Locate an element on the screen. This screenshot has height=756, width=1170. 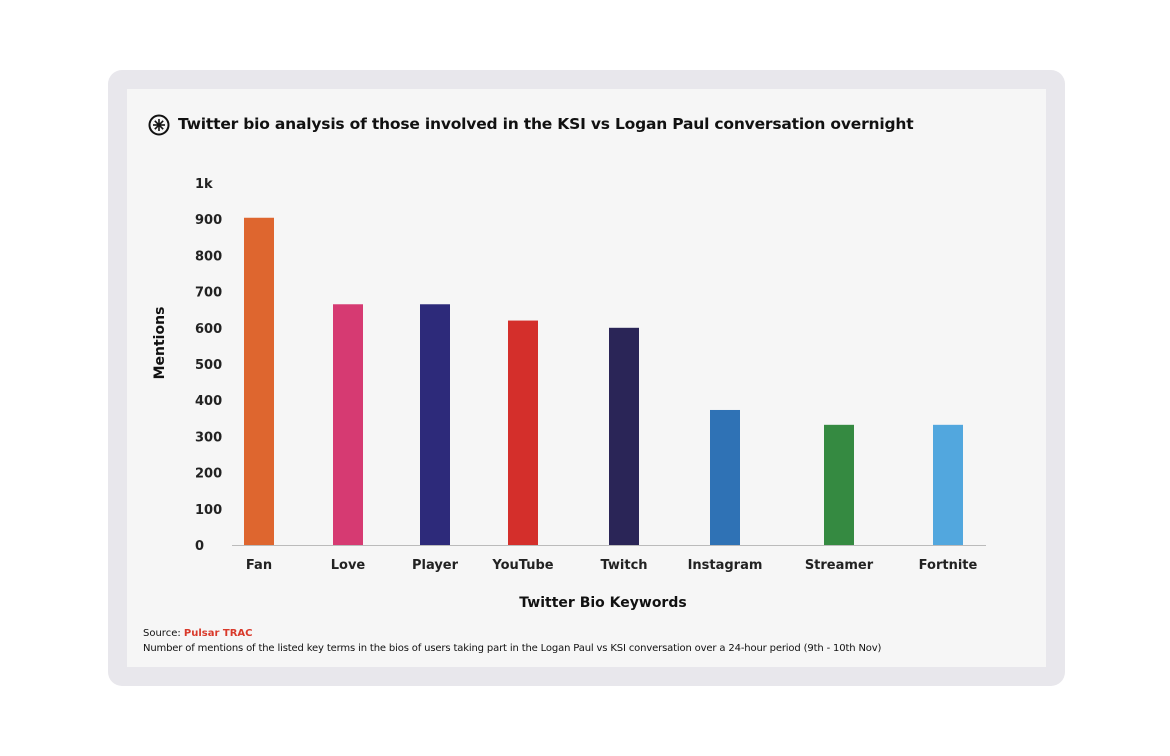
y-tick-label: 900 is located at coordinates (208, 220).